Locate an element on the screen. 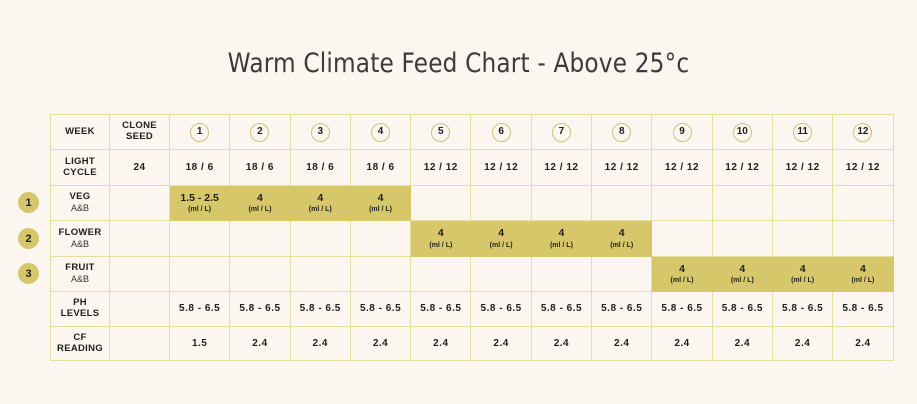 The image size is (917, 404). week-header-cell: 2 is located at coordinates (260, 132).